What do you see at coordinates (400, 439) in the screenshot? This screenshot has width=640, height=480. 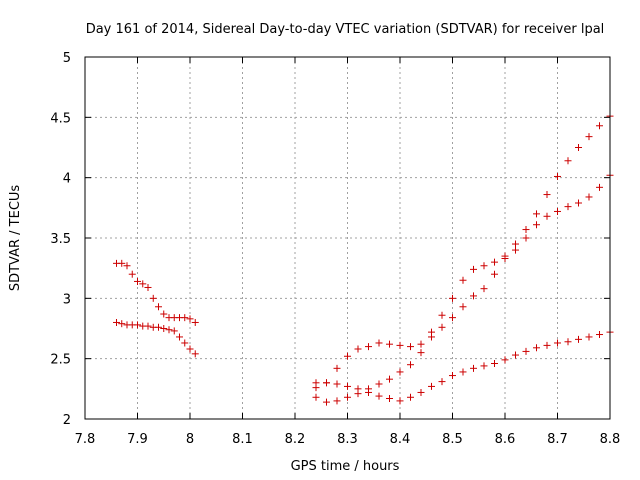 I see `x-tick-label: 8.4` at bounding box center [400, 439].